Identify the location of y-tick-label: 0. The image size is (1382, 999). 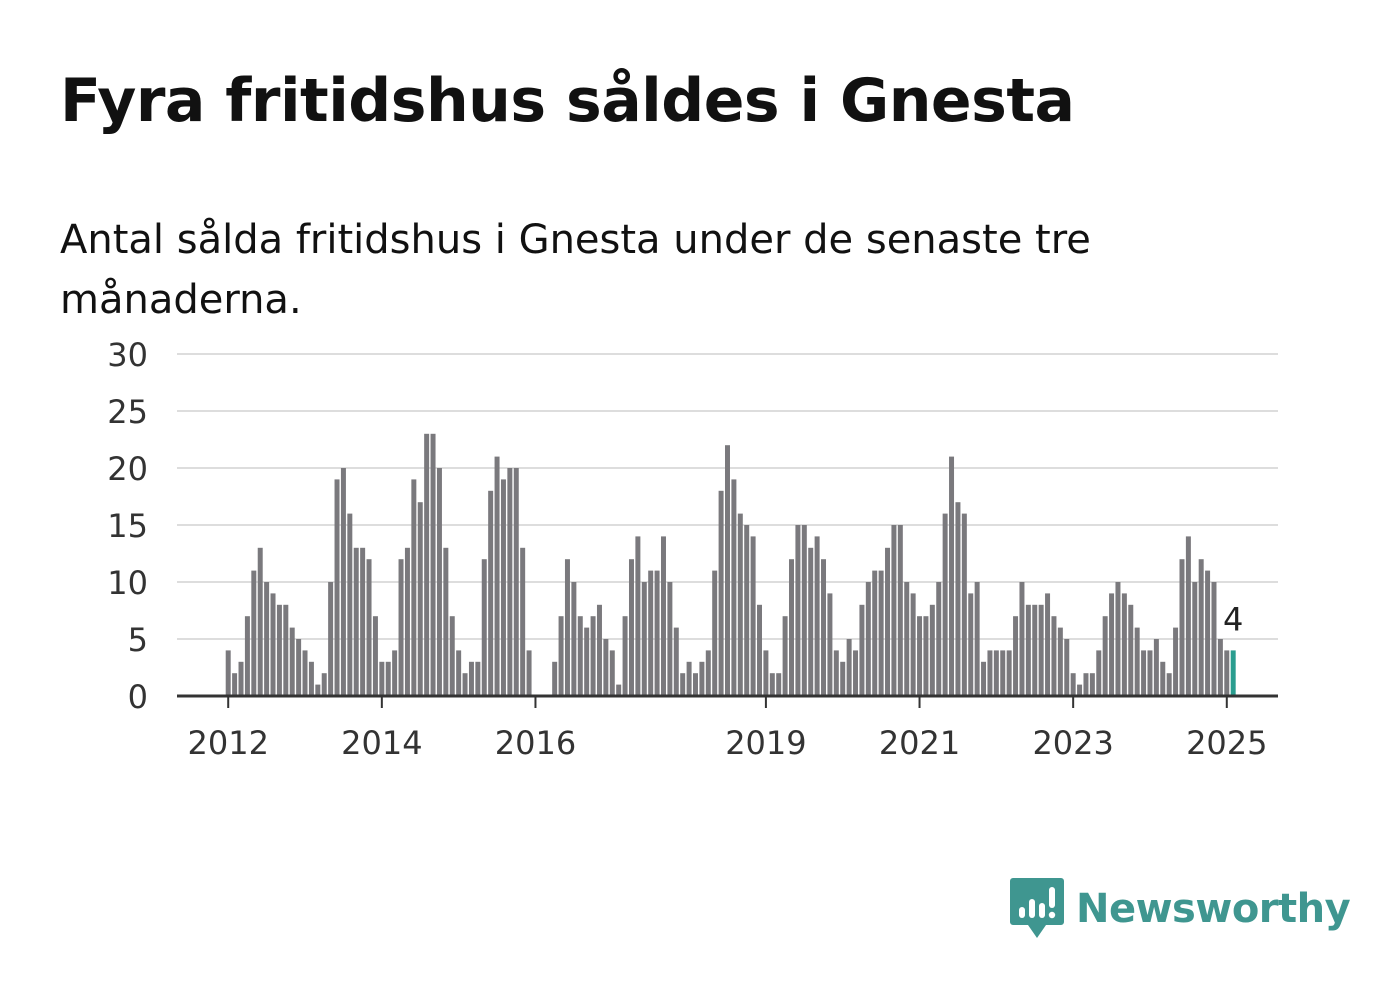
(138, 697).